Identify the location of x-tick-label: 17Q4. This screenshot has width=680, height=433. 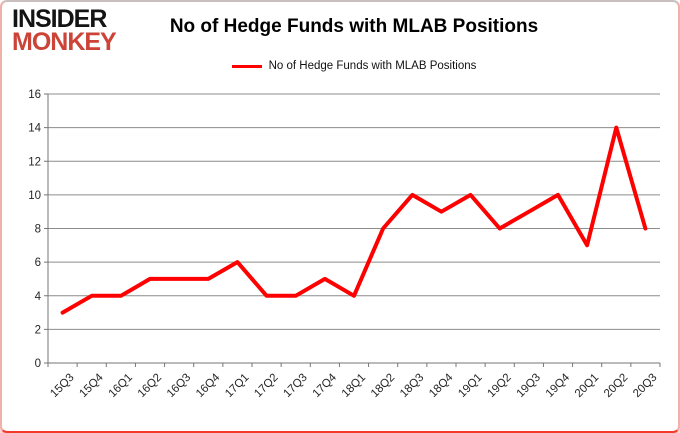
(325, 385).